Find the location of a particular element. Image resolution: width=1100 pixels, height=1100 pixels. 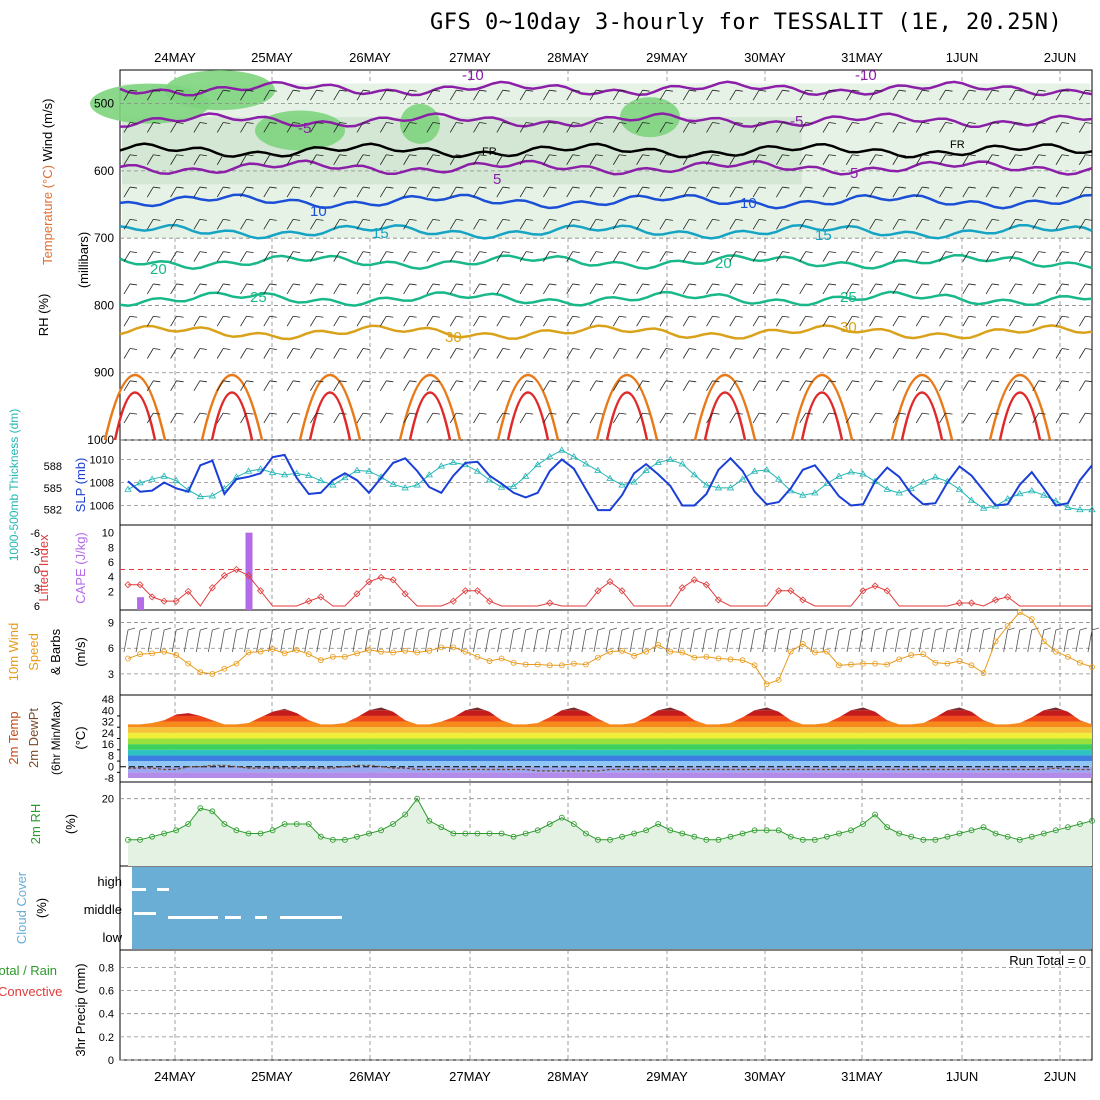

li-tick-label: -3 is located at coordinates (35, 552).